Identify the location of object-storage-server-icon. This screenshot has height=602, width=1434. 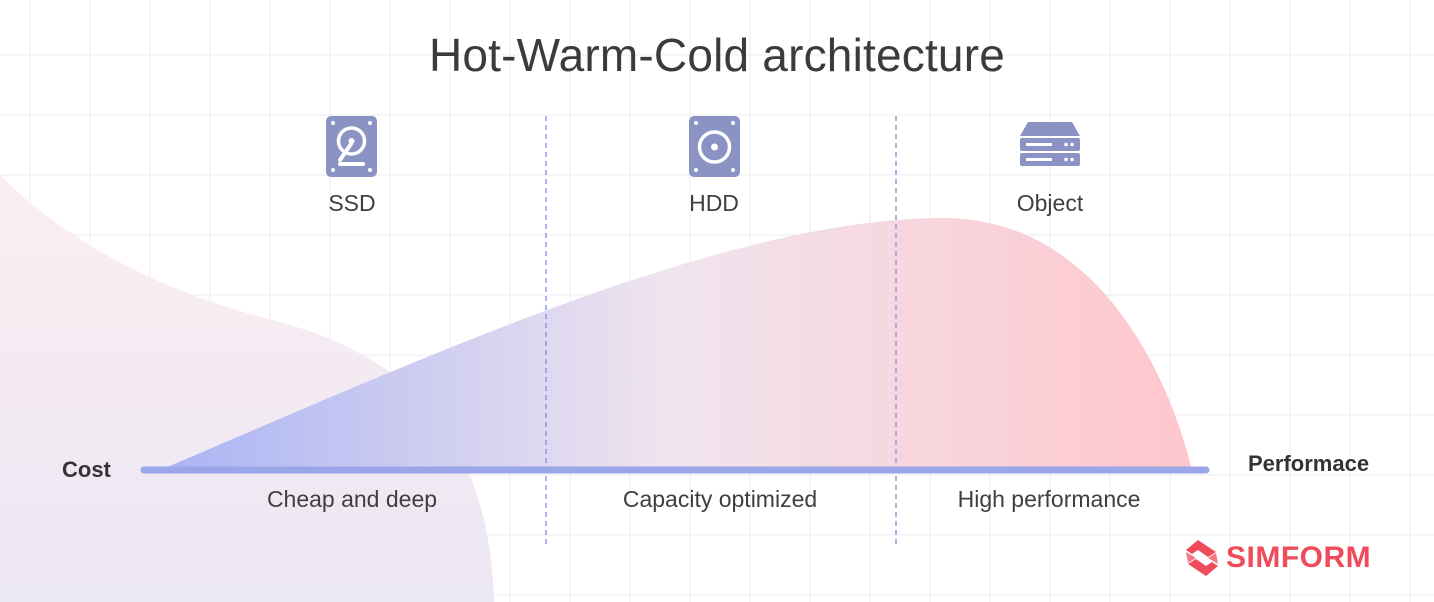
(1050, 144).